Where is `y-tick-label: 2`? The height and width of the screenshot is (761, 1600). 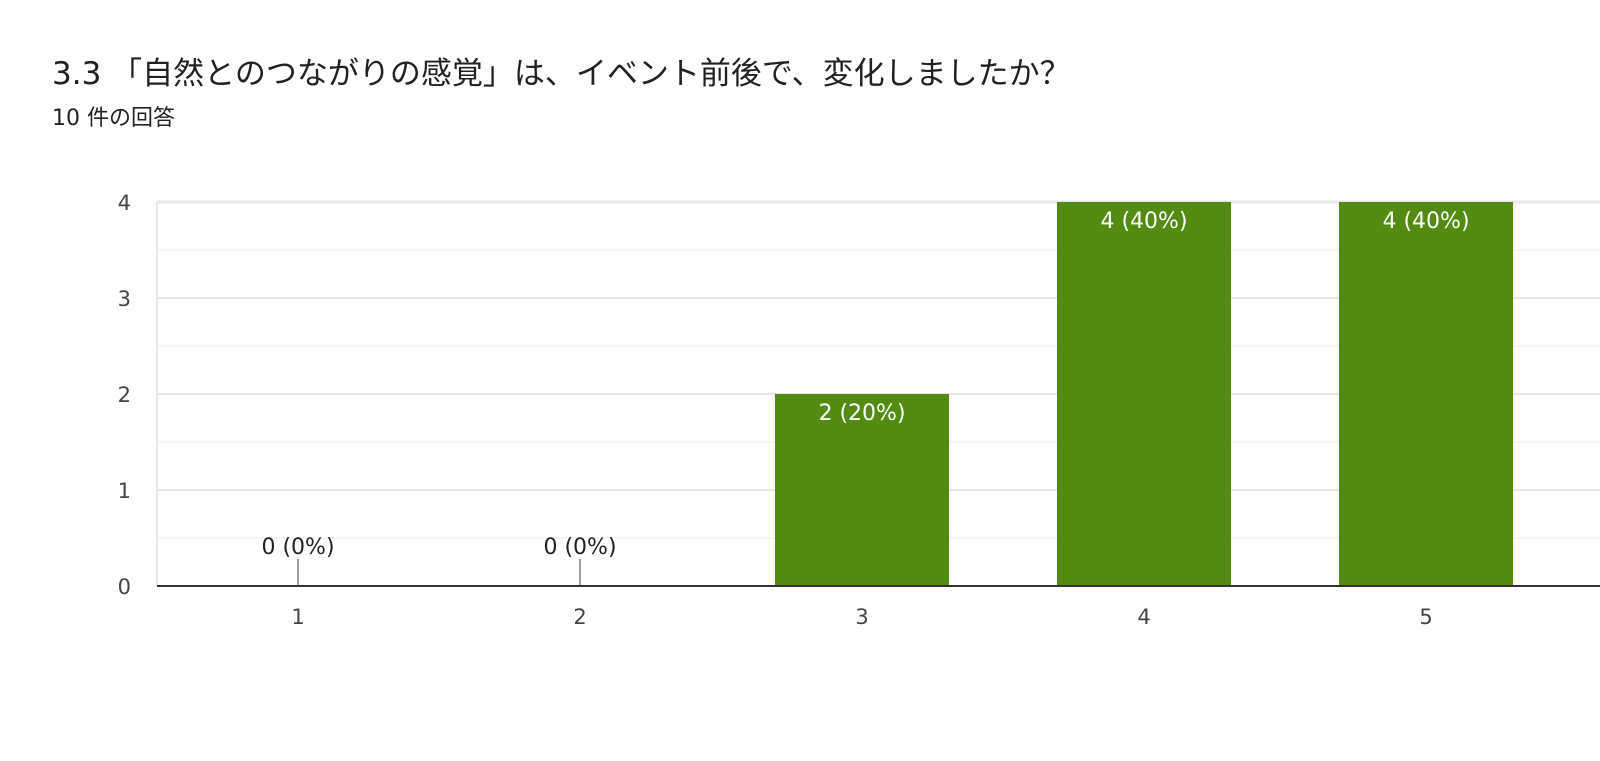 y-tick-label: 2 is located at coordinates (124, 395).